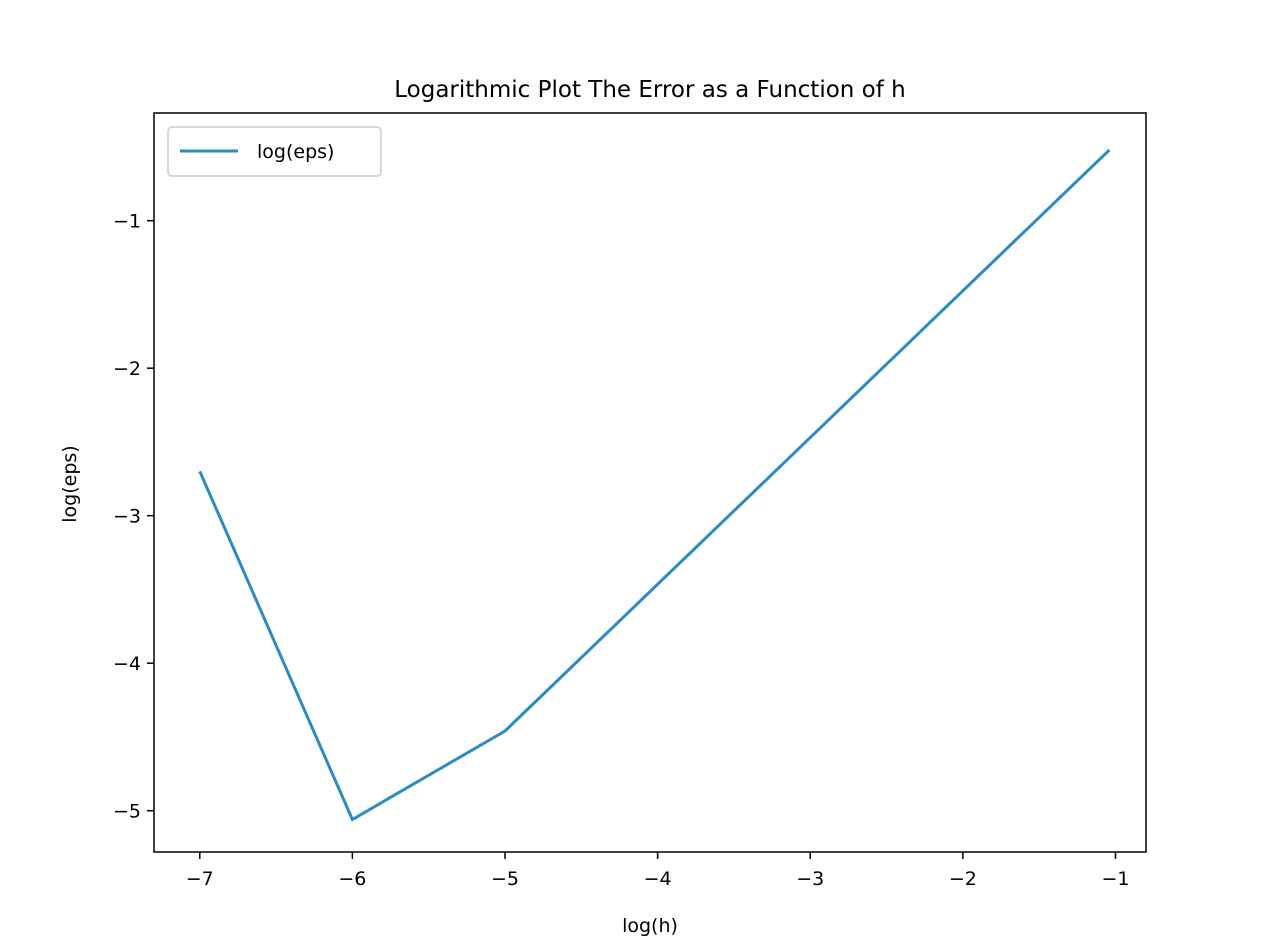  Describe the element at coordinates (127, 812) in the screenshot. I see `y-tick-label-0: −5` at that location.